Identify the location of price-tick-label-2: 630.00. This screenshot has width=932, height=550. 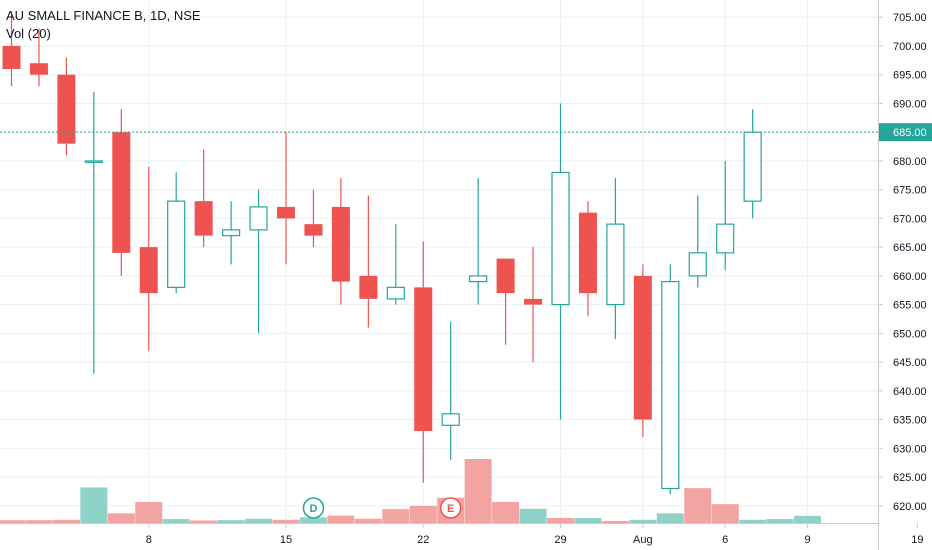
(910, 449).